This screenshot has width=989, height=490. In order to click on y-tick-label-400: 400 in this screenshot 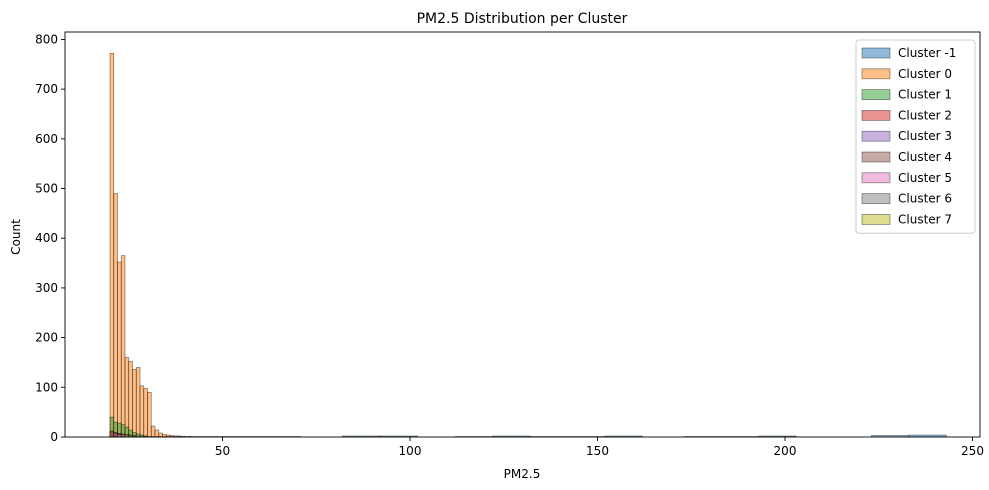, I will do `click(46, 238)`.